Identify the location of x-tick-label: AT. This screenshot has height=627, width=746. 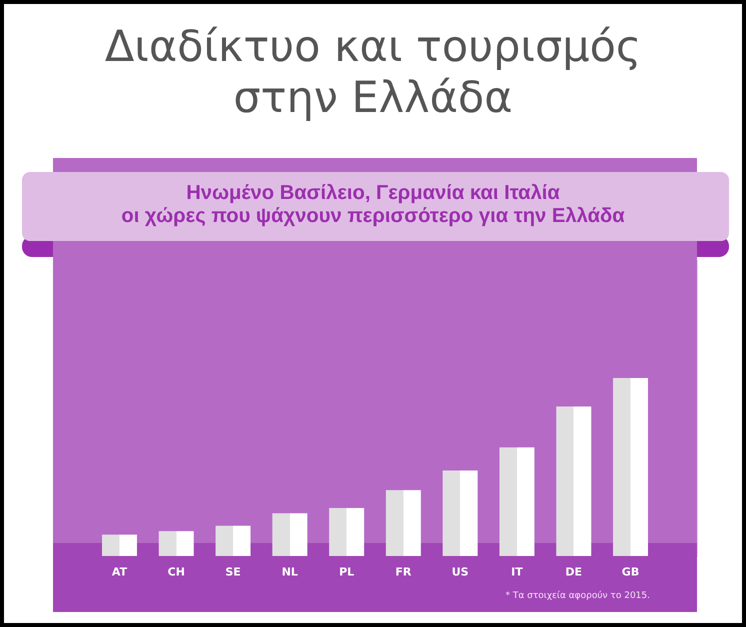
(120, 572).